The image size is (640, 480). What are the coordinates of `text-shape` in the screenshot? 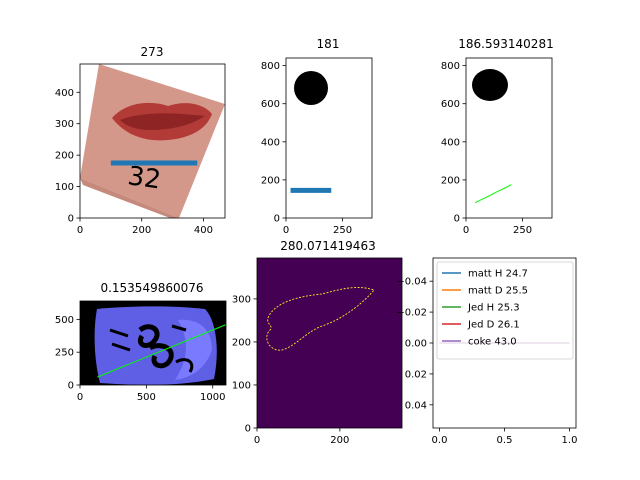 It's located at (151, 348).